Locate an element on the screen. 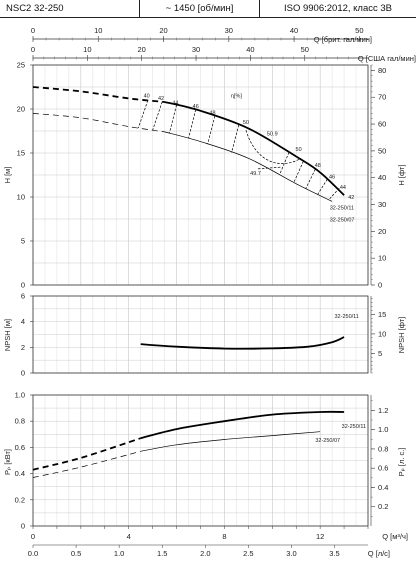 This screenshot has height=568, width=416. test-standard: ISO 9906:2012, класс 3B is located at coordinates (338, 8).